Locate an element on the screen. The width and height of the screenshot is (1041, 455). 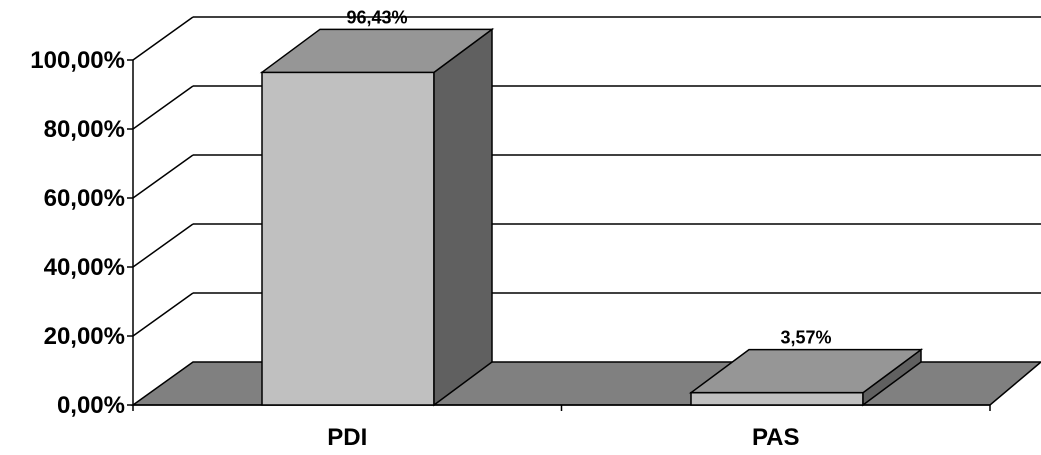
bar-side-face is located at coordinates (463, 217).